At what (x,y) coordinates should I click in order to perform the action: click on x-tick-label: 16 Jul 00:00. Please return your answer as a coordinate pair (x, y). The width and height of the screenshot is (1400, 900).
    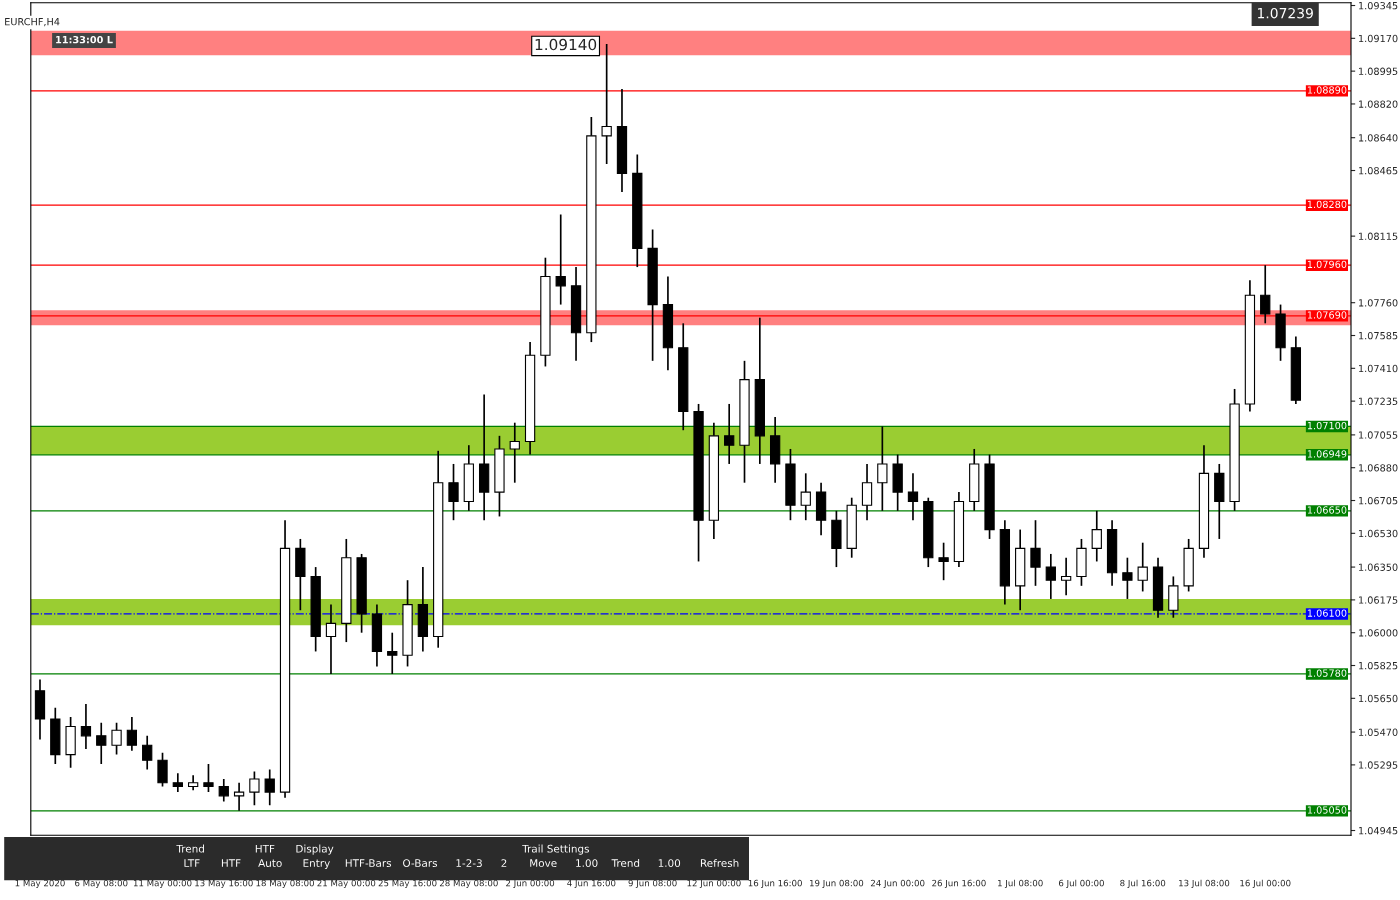
    Looking at the image, I should click on (1265, 883).